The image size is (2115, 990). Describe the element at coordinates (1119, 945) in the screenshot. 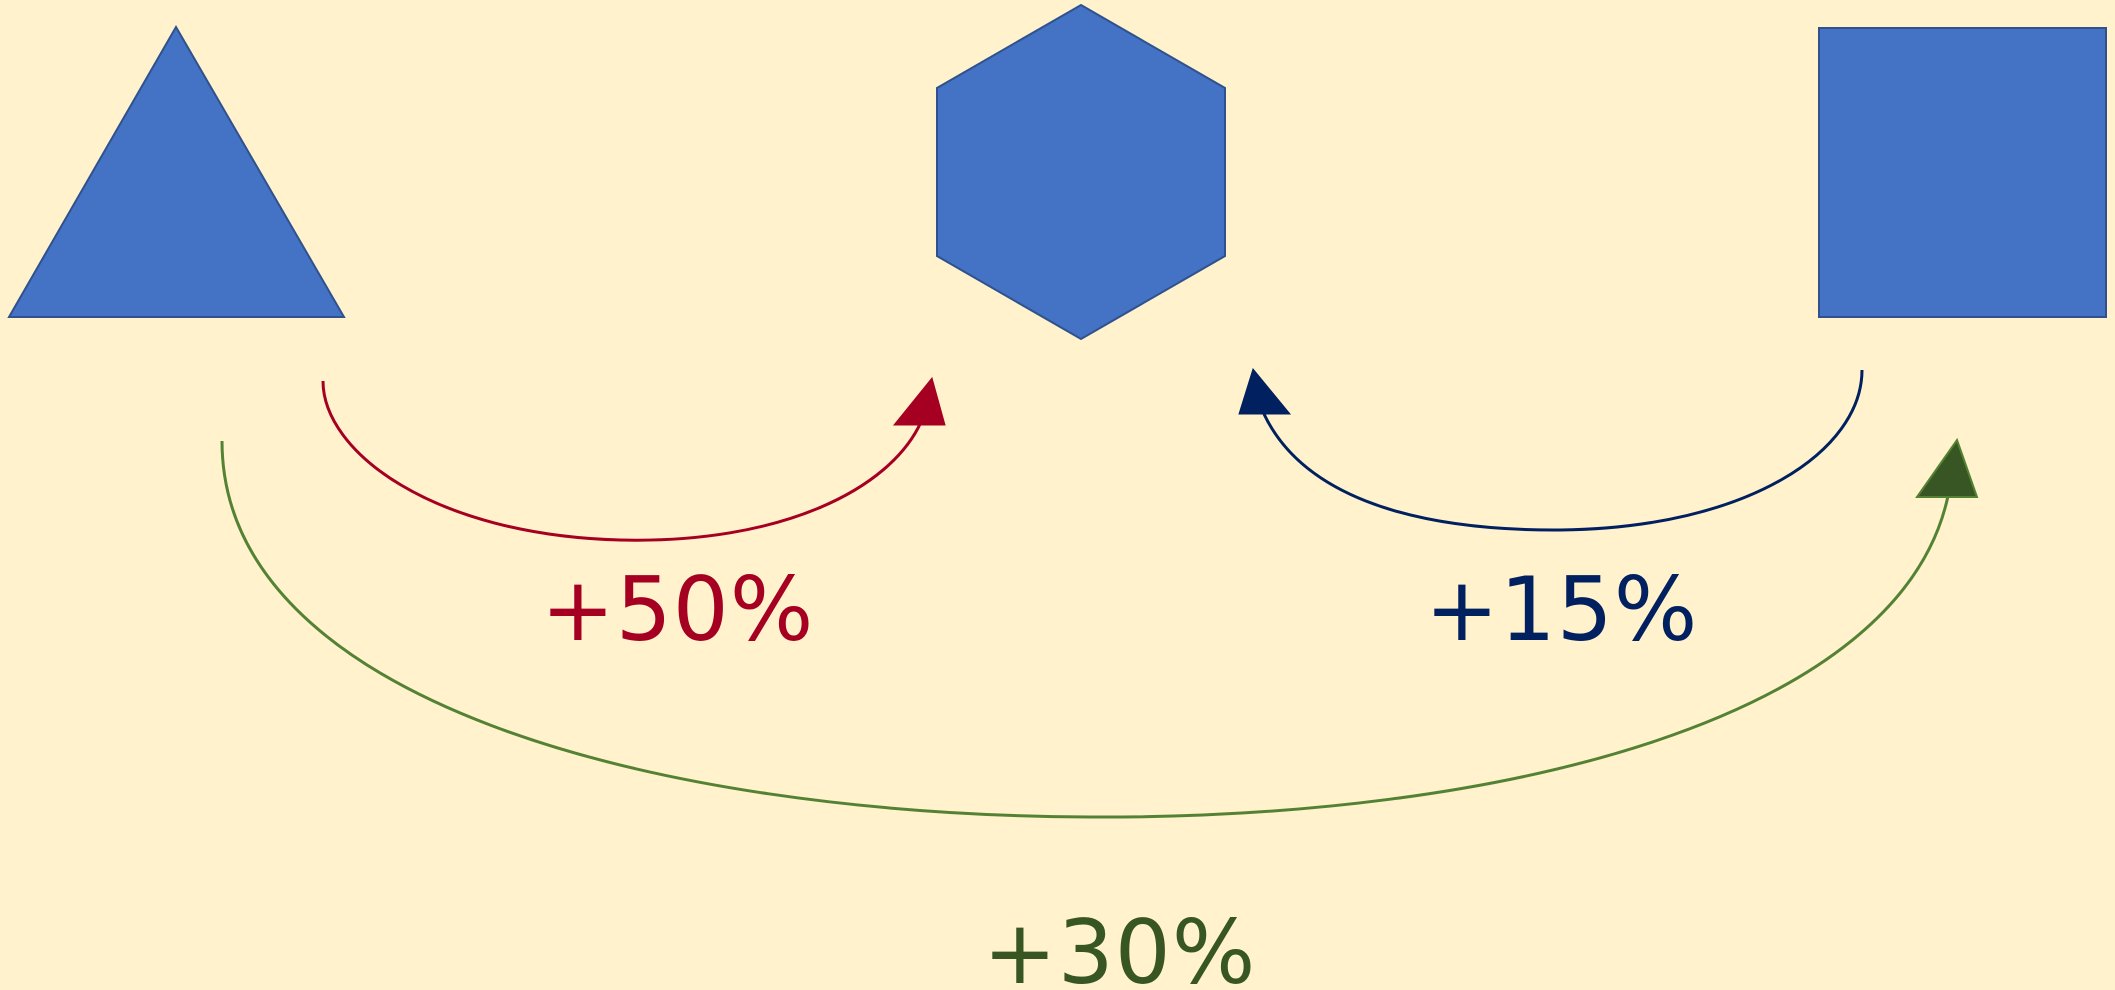

I see `green-percent-label: +30%` at that location.